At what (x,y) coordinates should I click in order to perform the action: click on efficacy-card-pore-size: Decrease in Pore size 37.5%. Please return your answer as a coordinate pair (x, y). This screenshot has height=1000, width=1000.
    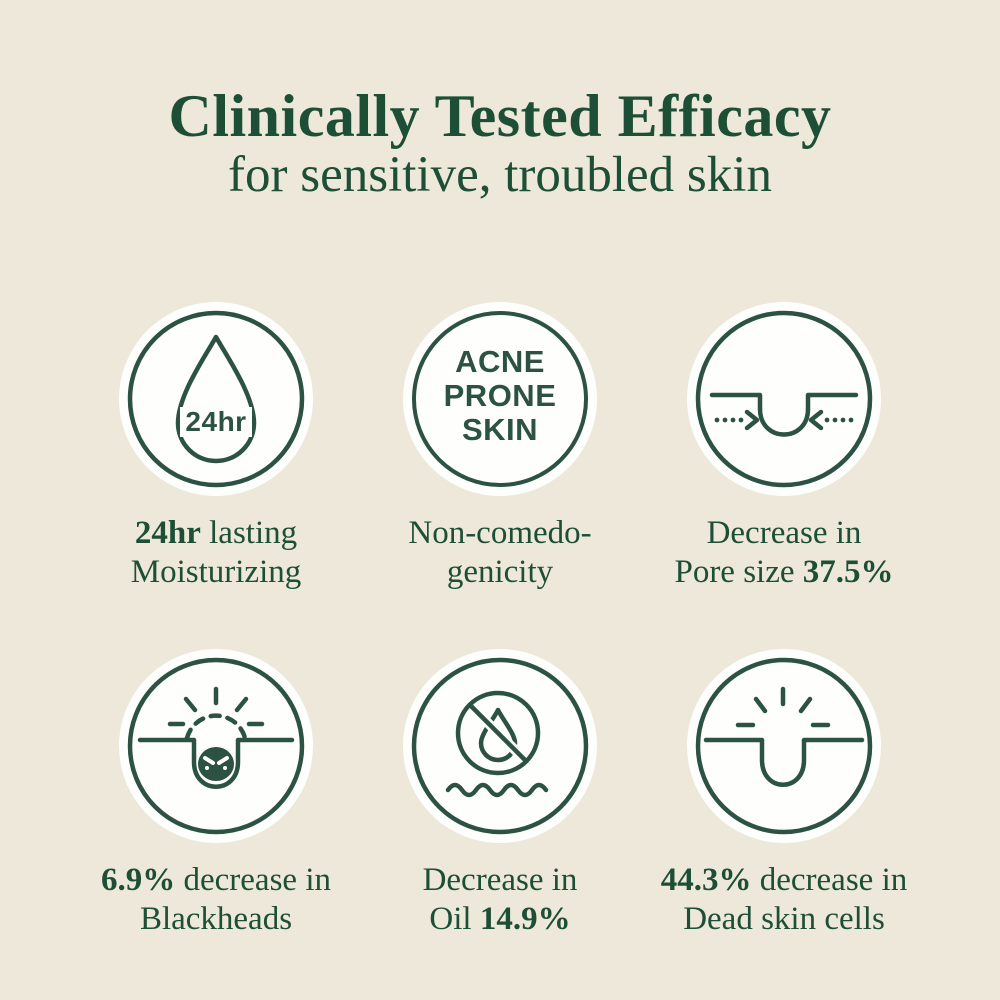
    Looking at the image, I should click on (784, 446).